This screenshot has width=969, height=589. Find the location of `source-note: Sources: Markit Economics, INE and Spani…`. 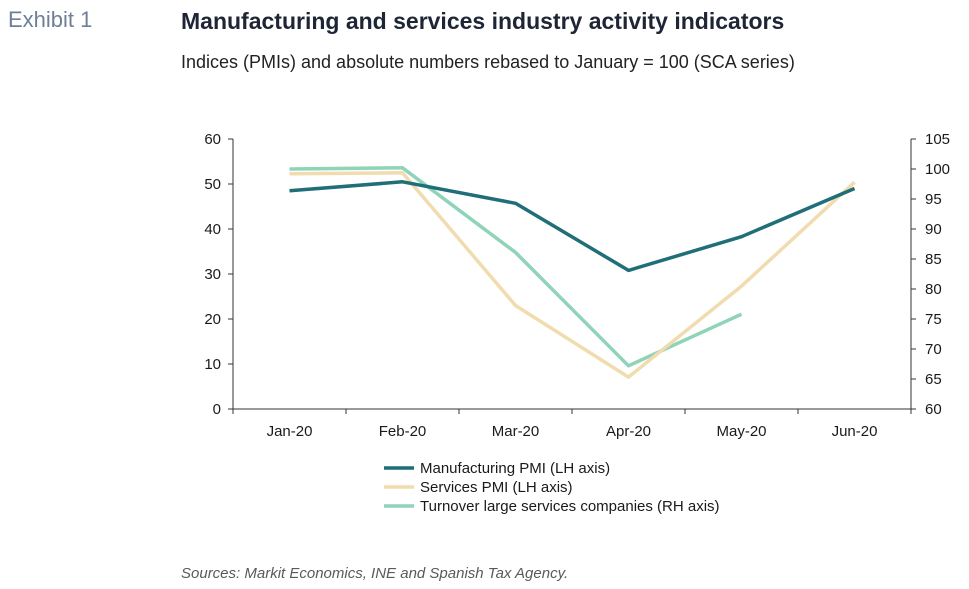

source-note: Sources: Markit Economics, INE and Spani… is located at coordinates (375, 573).